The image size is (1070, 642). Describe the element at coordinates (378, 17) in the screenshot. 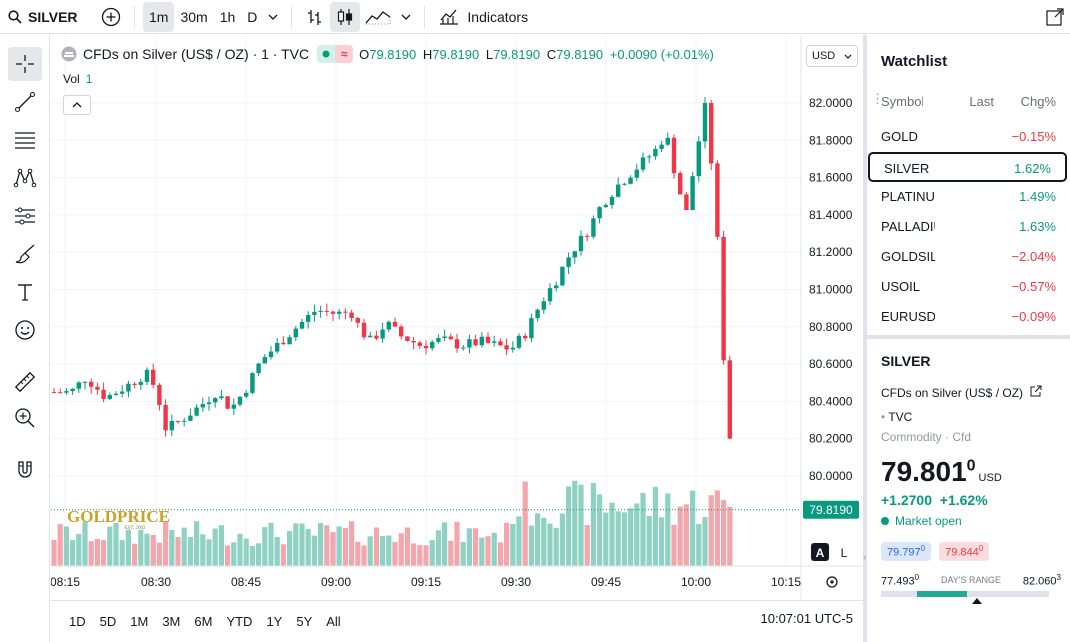

I see `area-chart-type-button` at that location.